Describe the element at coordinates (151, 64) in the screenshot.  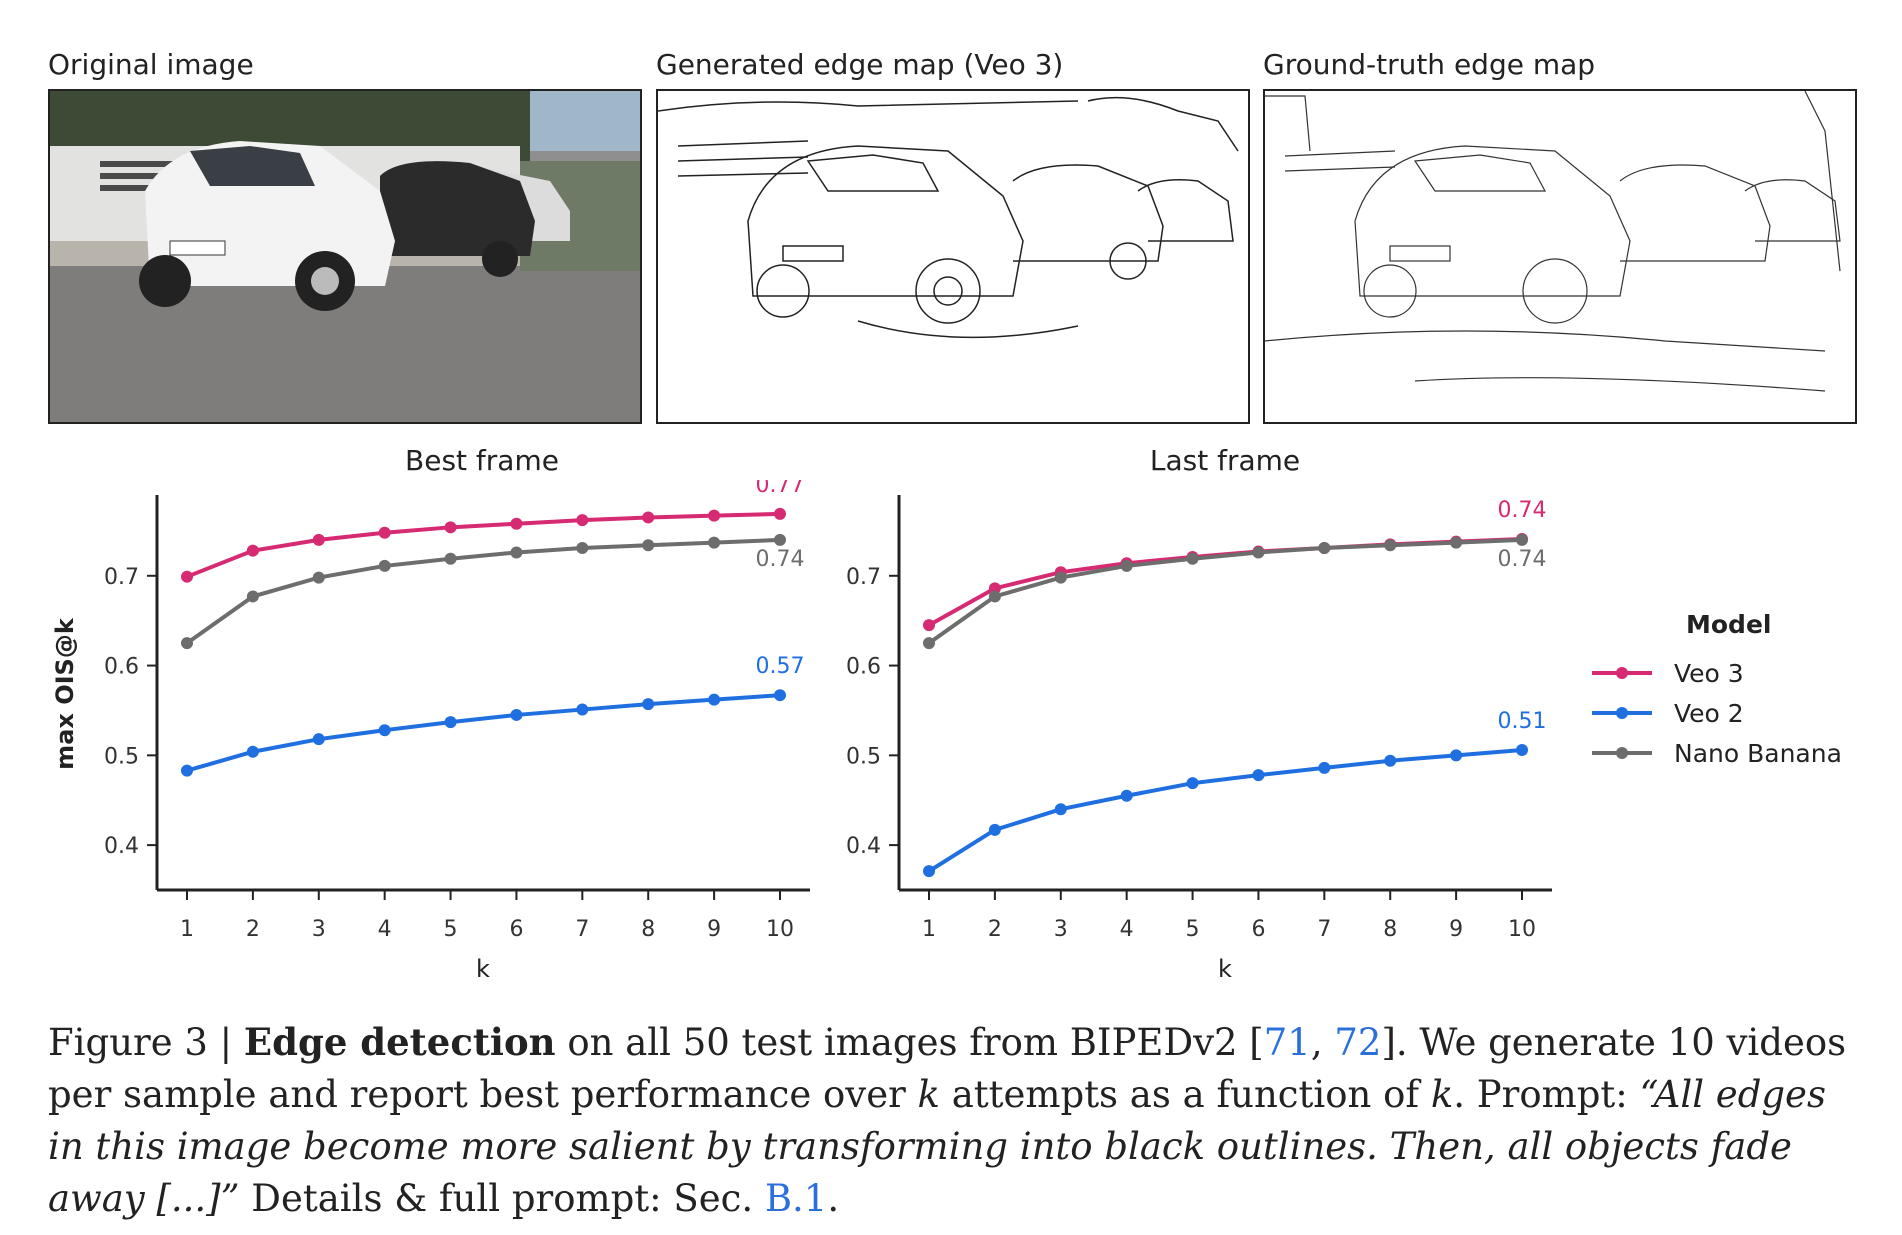
I see `original-image-title: Original image` at that location.